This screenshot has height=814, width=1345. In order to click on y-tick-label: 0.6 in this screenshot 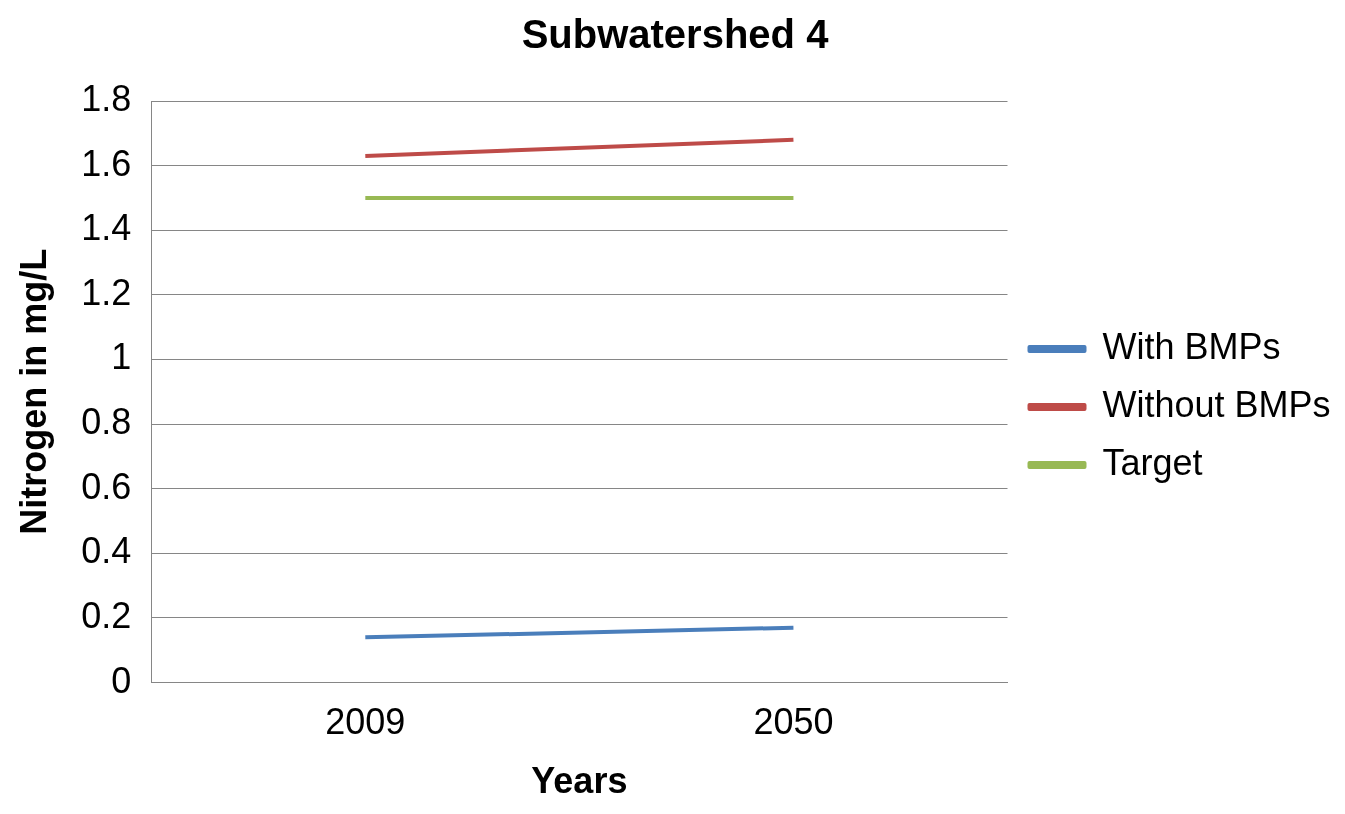, I will do `click(106, 486)`.